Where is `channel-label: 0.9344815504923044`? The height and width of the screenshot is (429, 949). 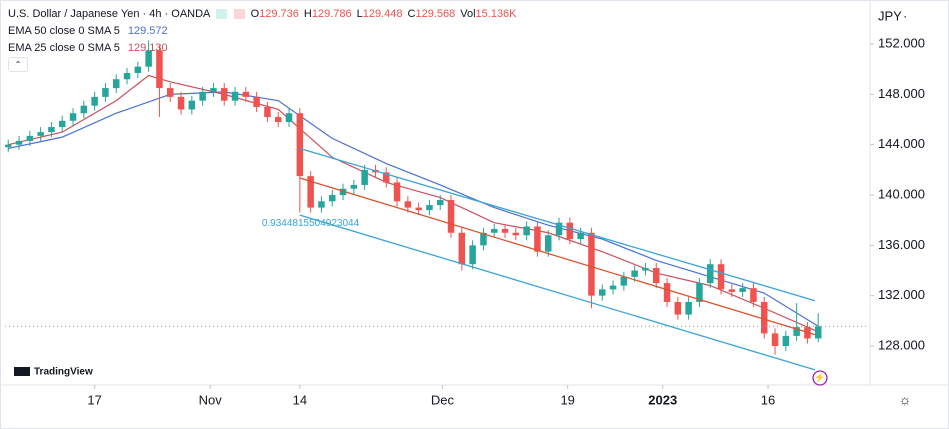 channel-label: 0.9344815504923044 is located at coordinates (311, 223).